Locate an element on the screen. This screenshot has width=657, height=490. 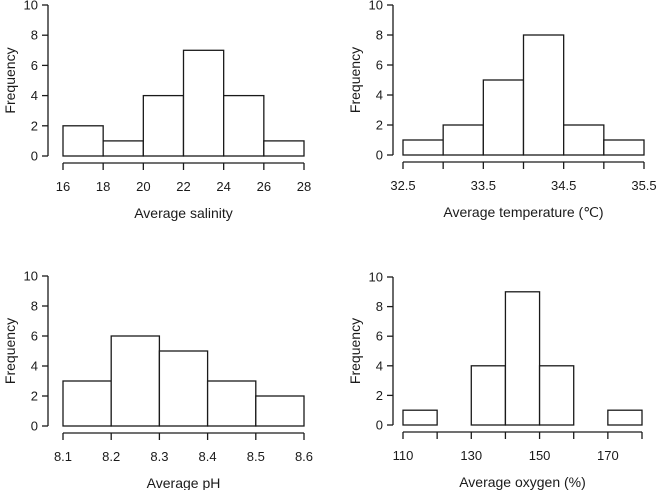
x-tick-label: 16 is located at coordinates (63, 186).